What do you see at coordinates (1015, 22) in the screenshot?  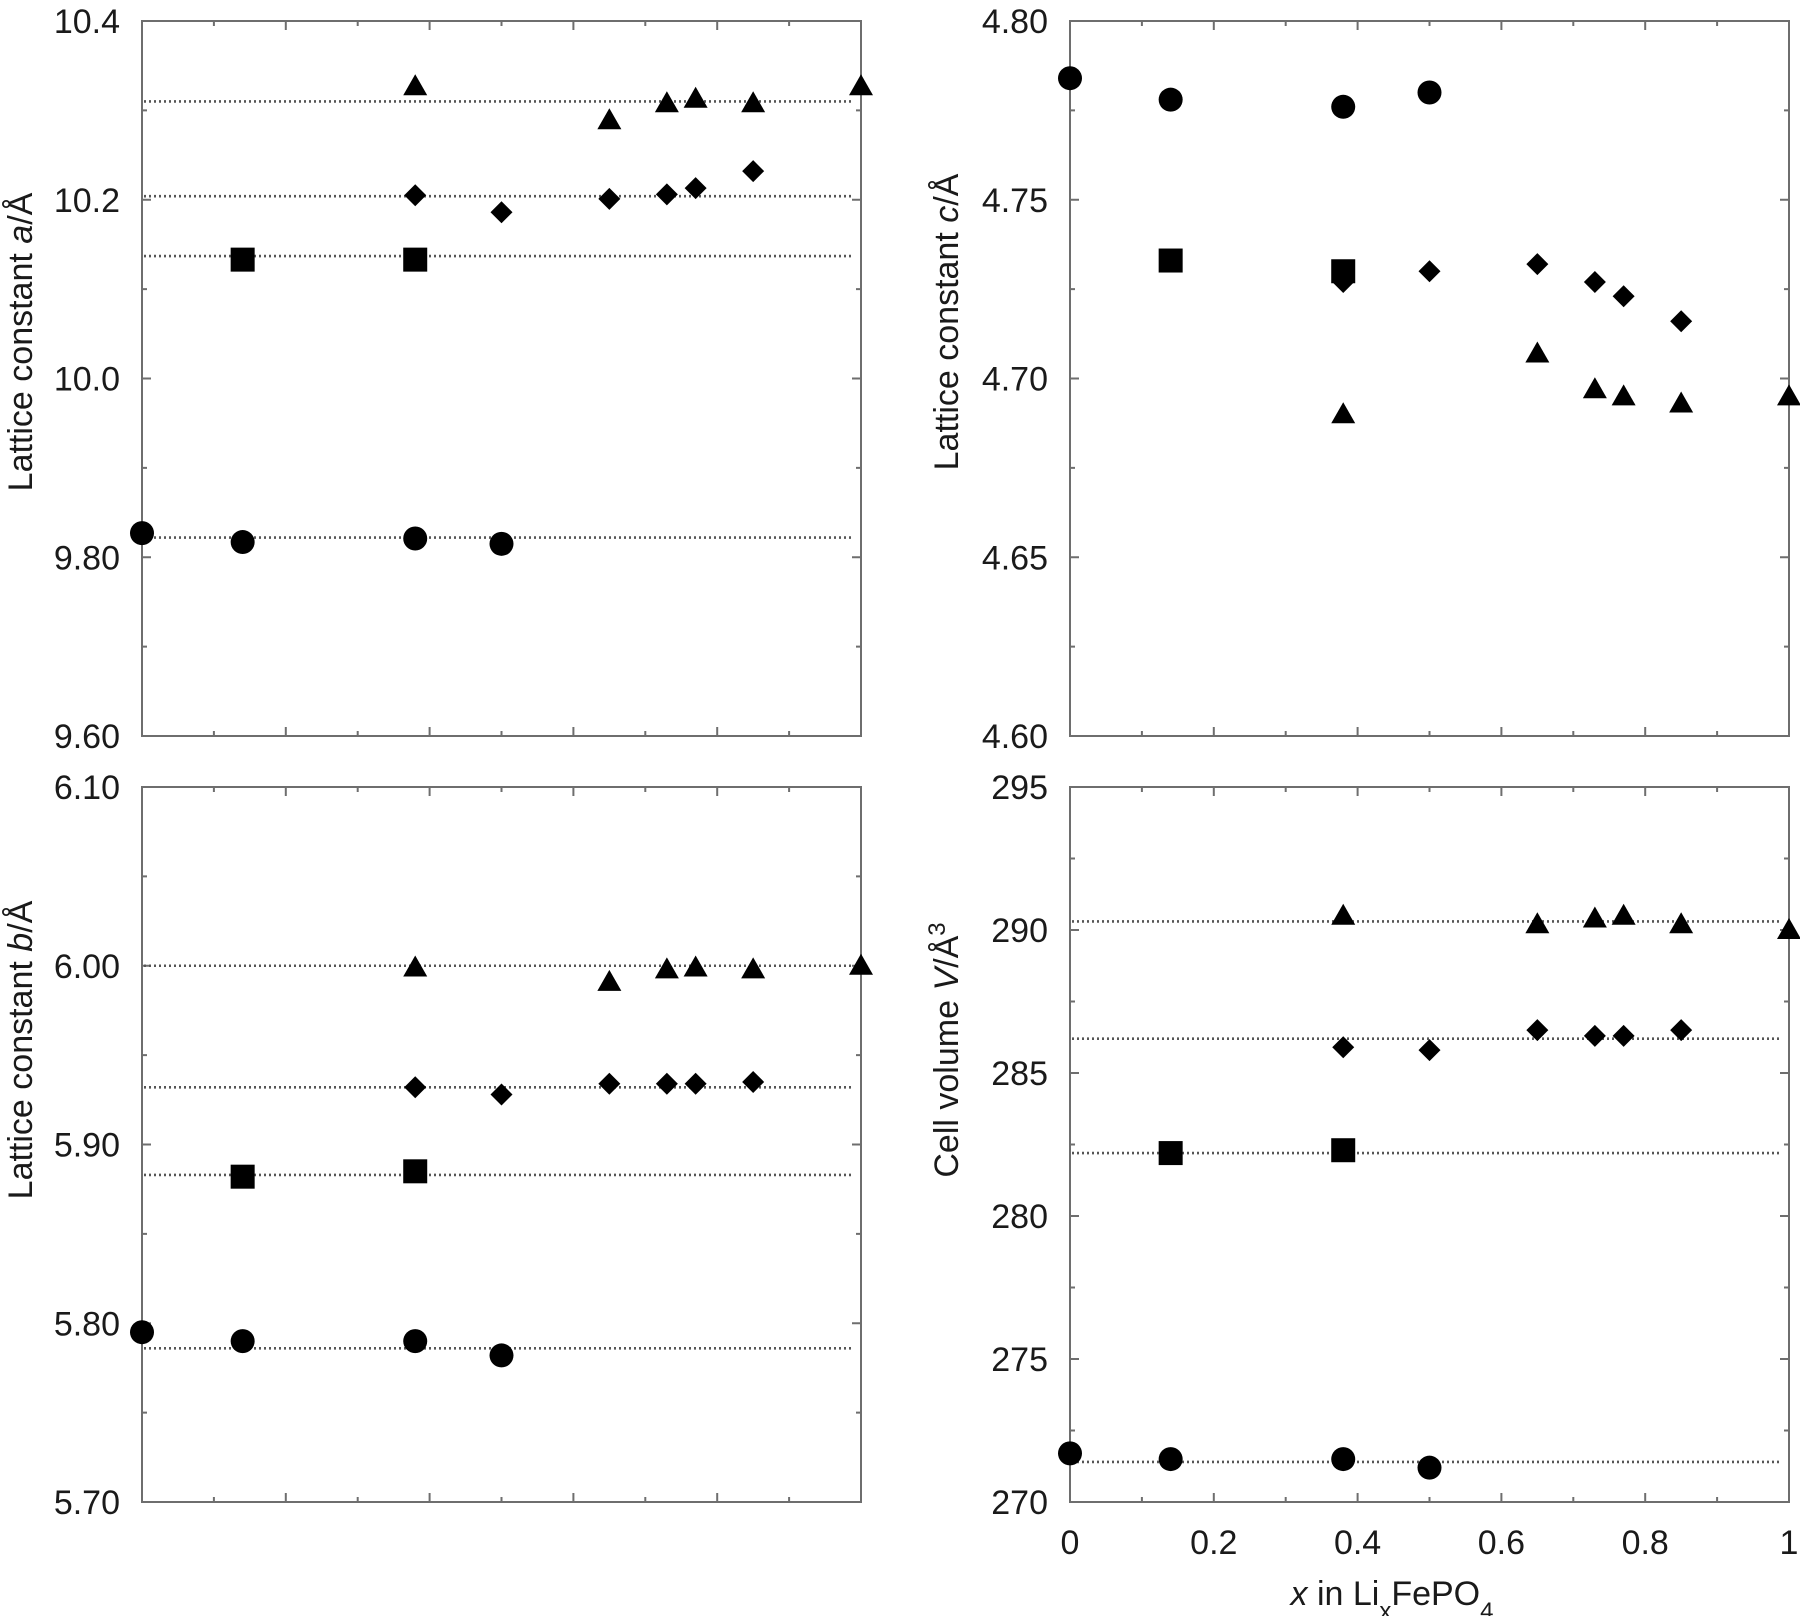 I see `y-tick-label: 4.80` at bounding box center [1015, 22].